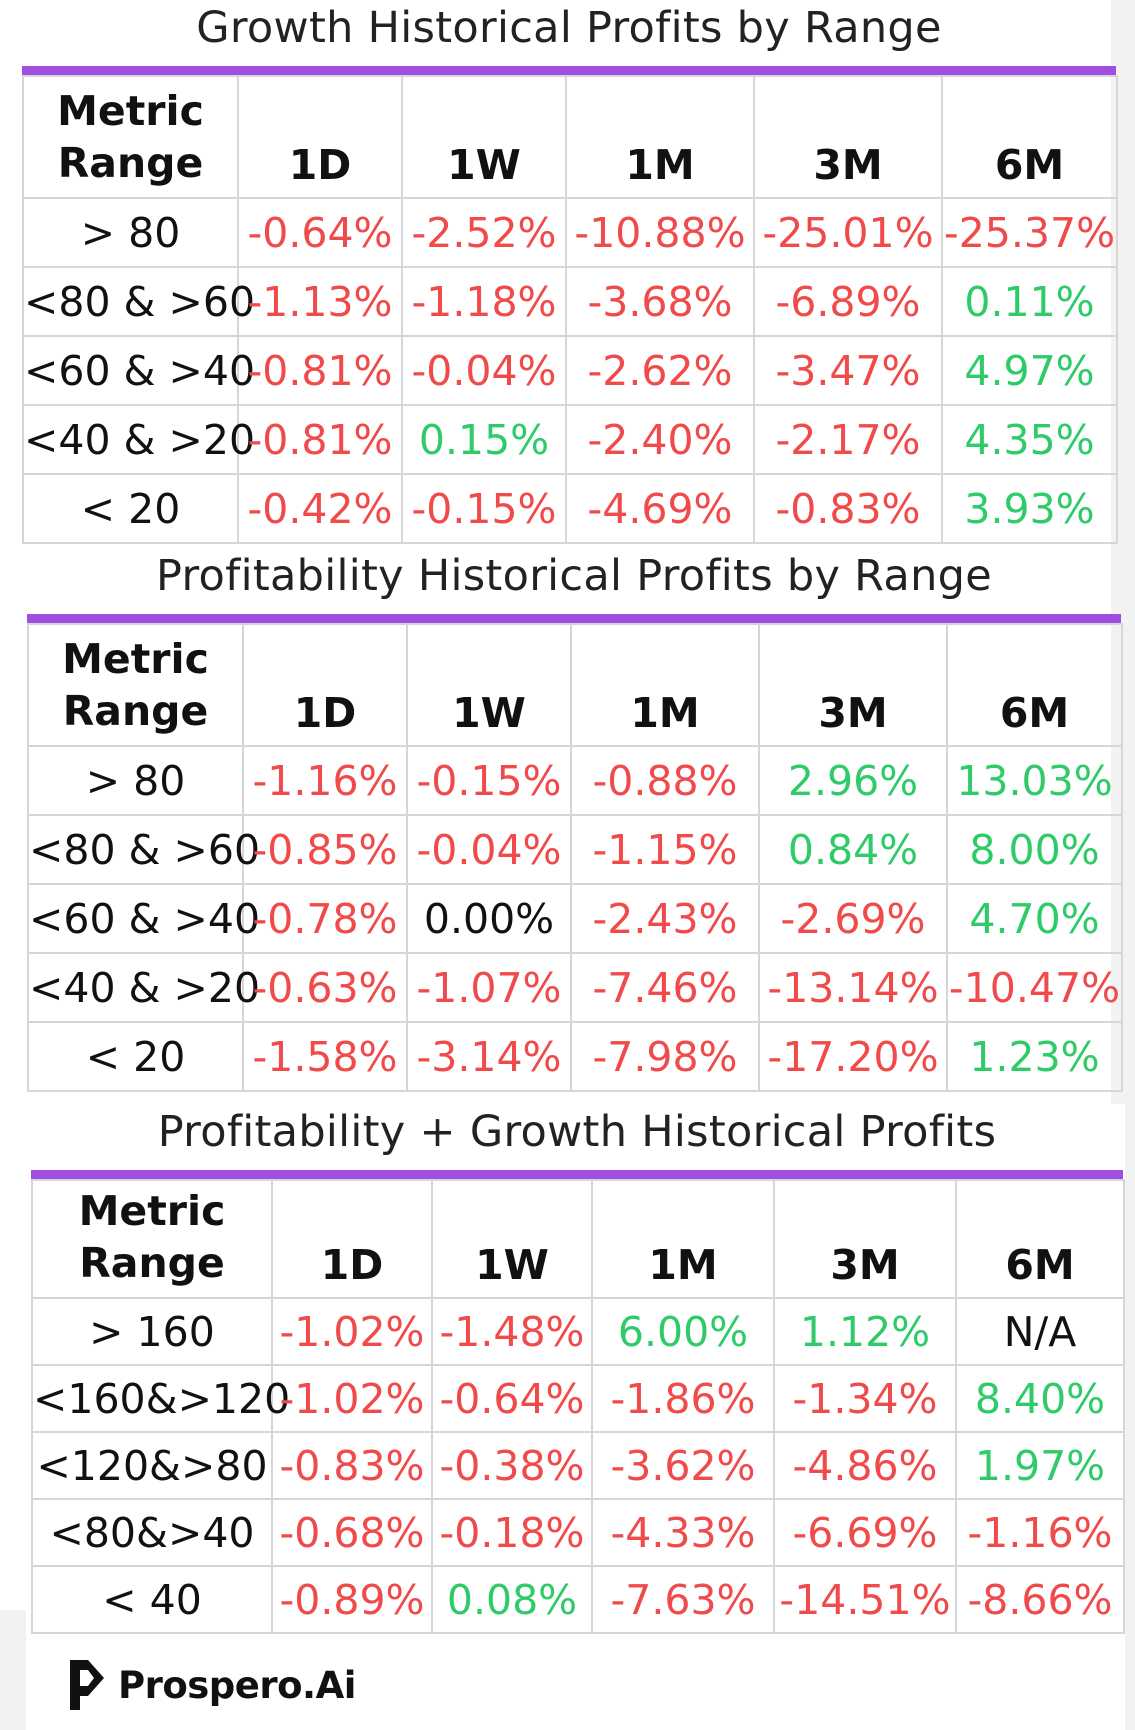 The image size is (1135, 1730). I want to click on table-row: <60 & >40 -0.78% 0.00% -2.43% -2.69% 4.70%, so click(575, 918).